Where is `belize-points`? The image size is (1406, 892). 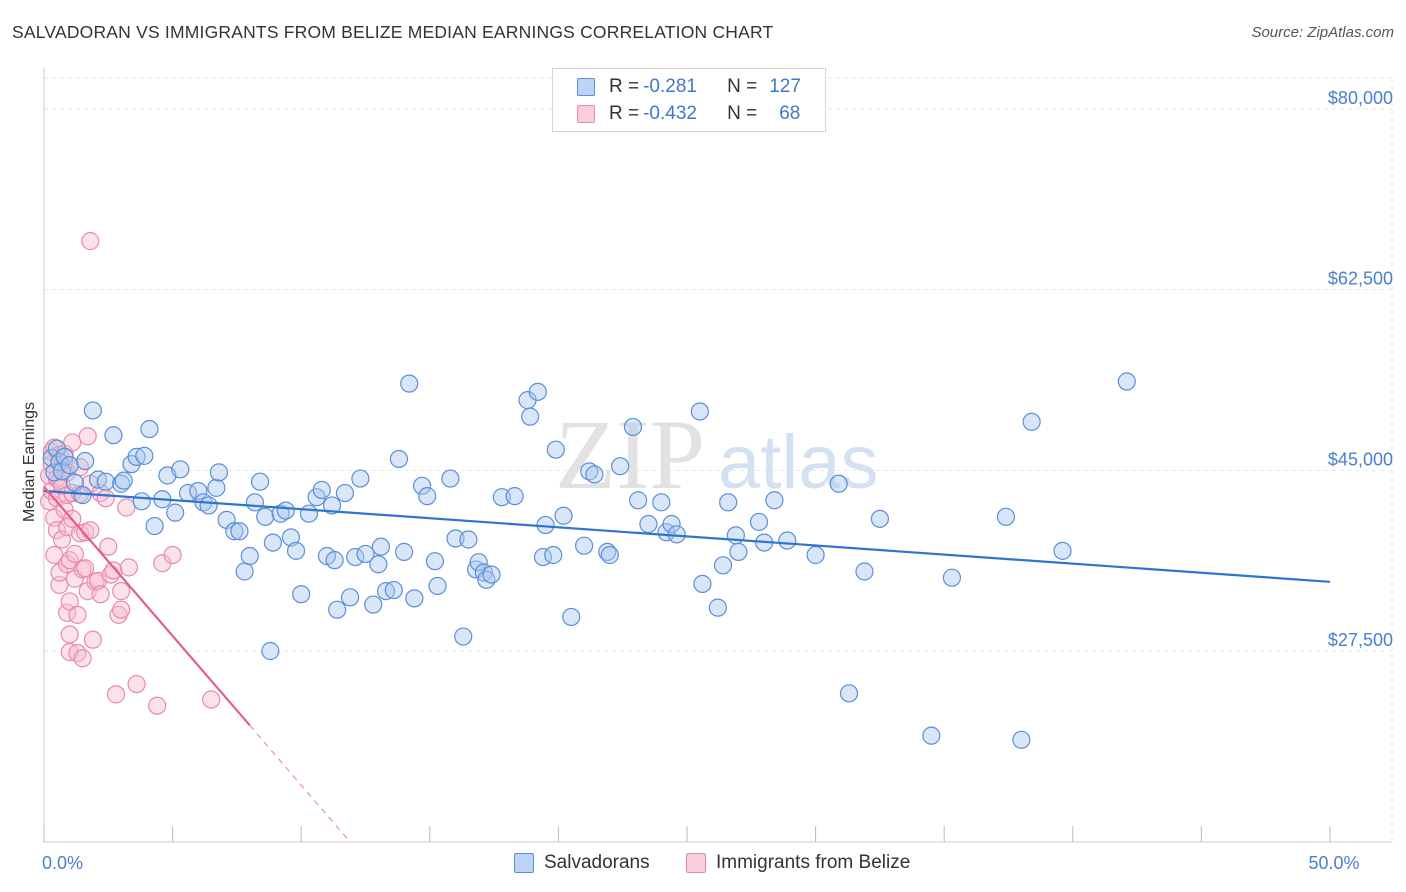
belize-points is located at coordinates (130, 473).